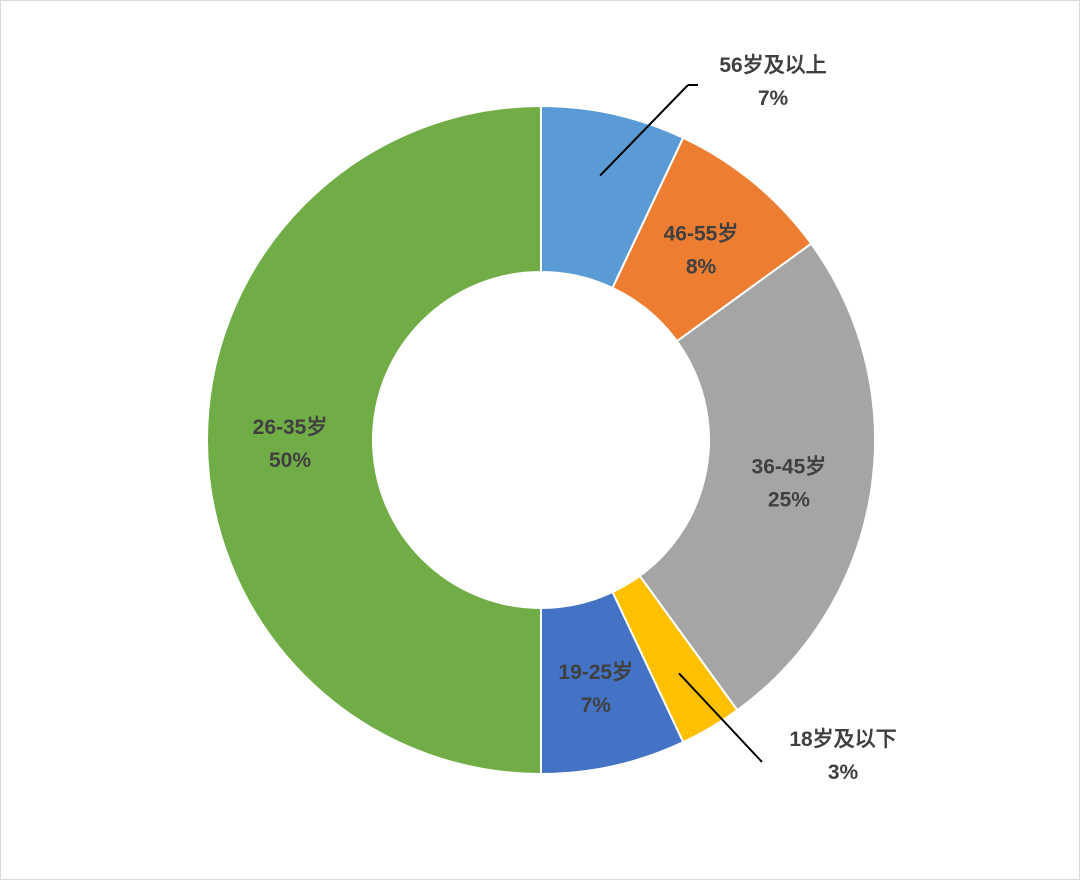 The image size is (1080, 880). What do you see at coordinates (789, 466) in the screenshot?
I see `slice-category-label: 36-45岁` at bounding box center [789, 466].